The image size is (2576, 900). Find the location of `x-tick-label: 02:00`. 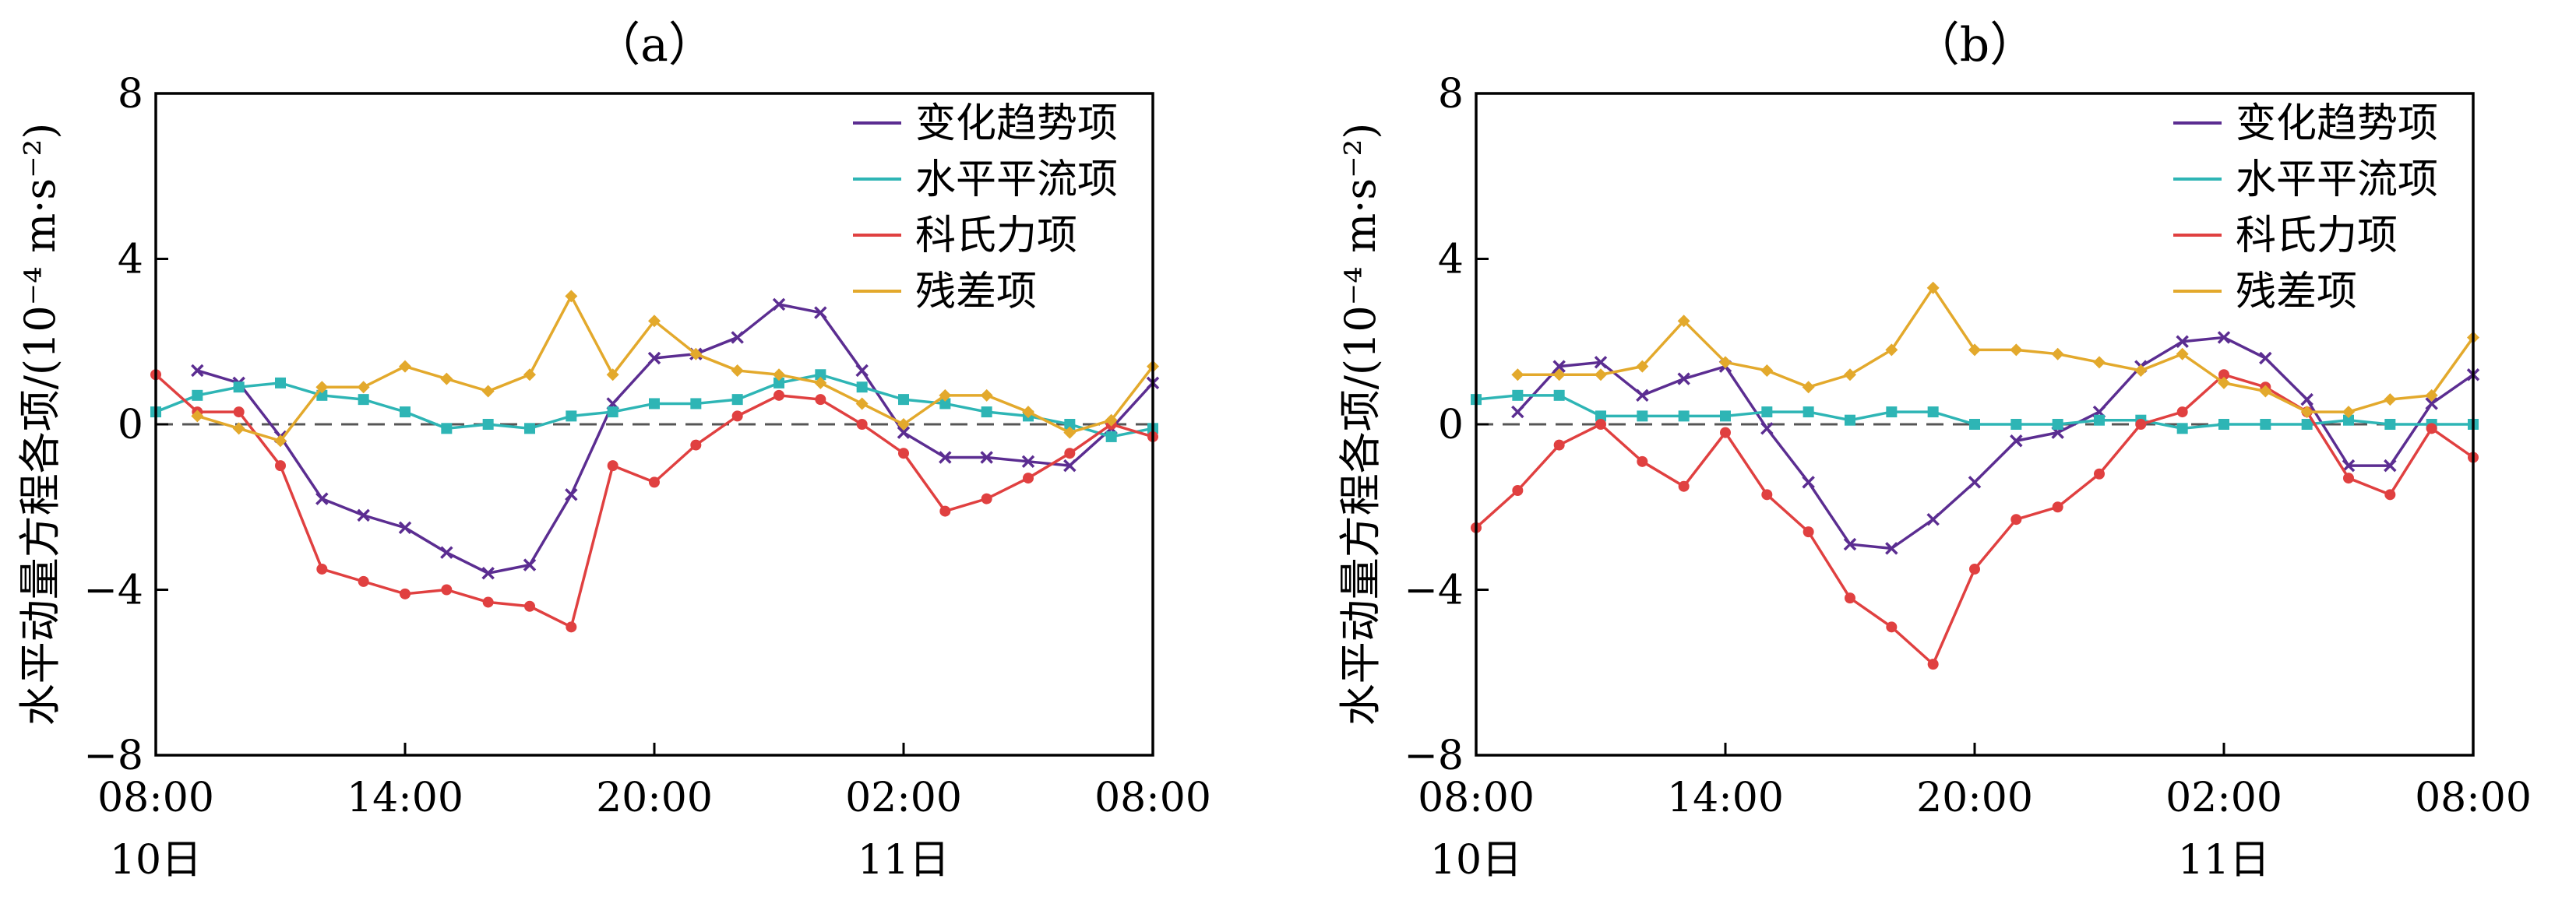

x-tick-label: 02:00 is located at coordinates (903, 798).